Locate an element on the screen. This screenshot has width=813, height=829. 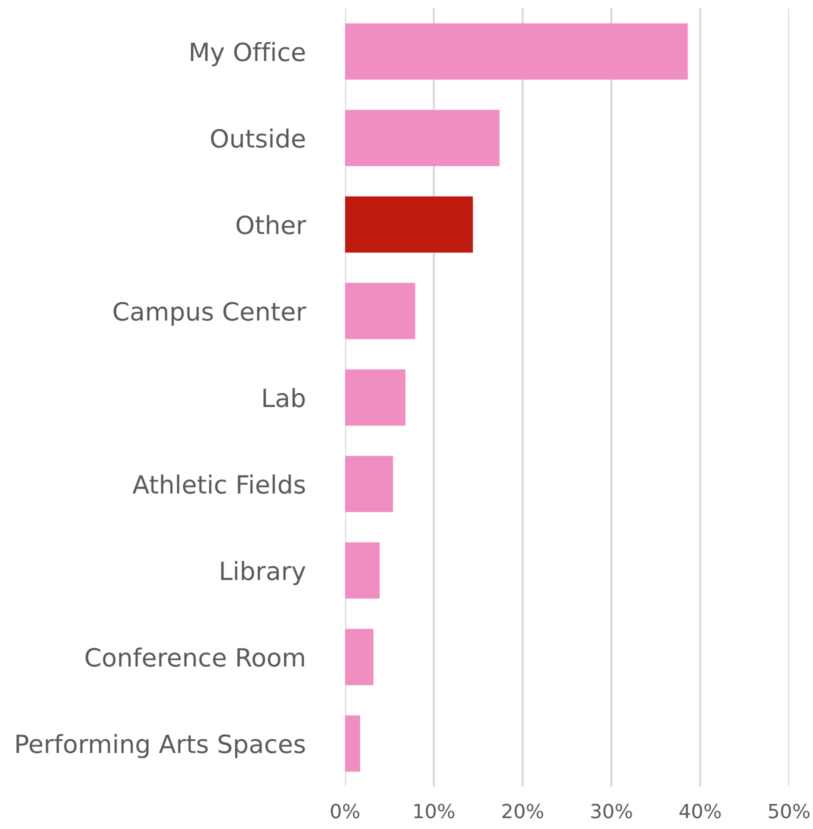
y-tick-label: Athletic Fields is located at coordinates (218, 484).